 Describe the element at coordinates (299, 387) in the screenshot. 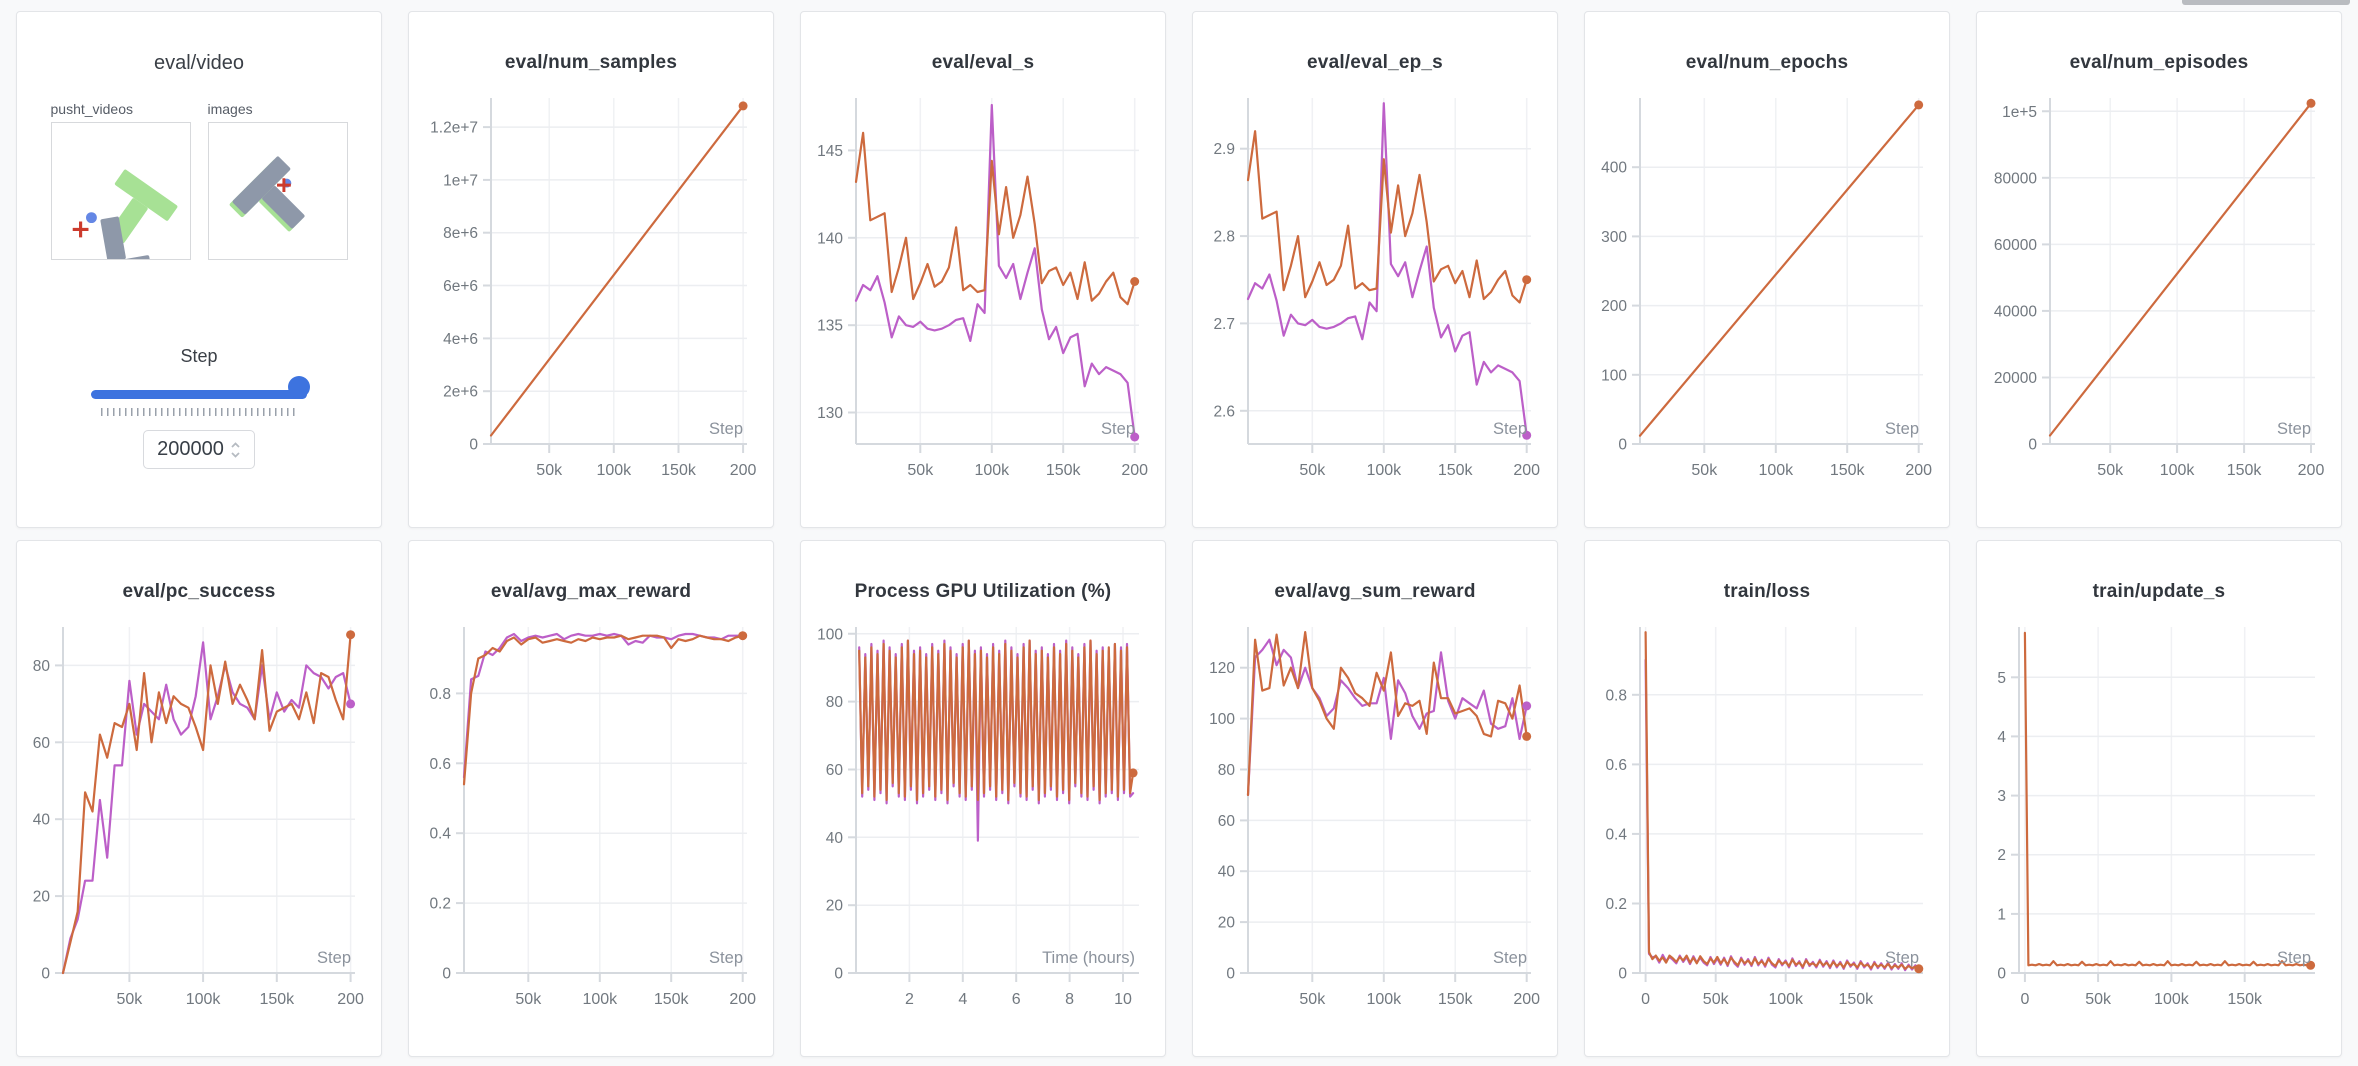

I see `step-slider-thumb` at that location.